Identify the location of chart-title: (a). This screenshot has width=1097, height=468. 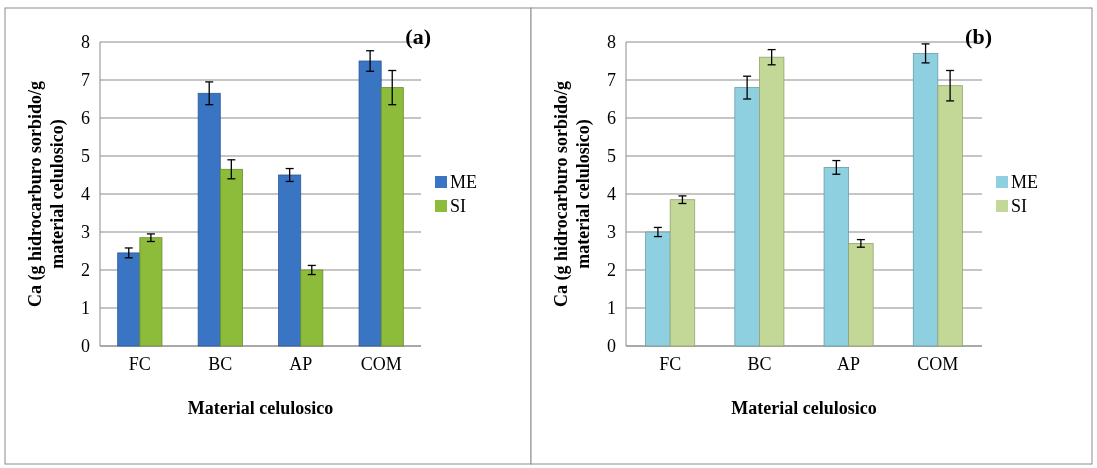
(418, 36).